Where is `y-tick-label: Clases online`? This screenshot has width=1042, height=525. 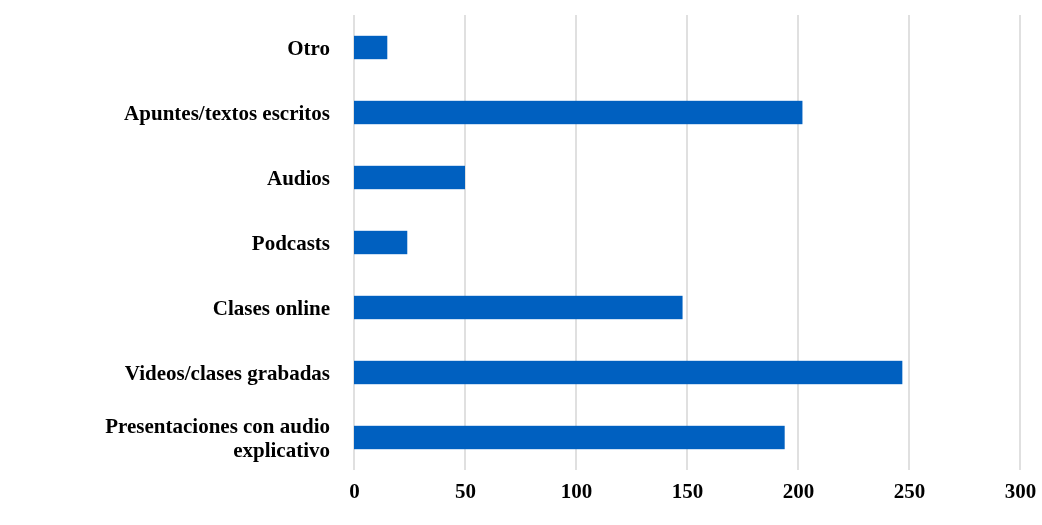
y-tick-label: Clases online is located at coordinates (271, 307).